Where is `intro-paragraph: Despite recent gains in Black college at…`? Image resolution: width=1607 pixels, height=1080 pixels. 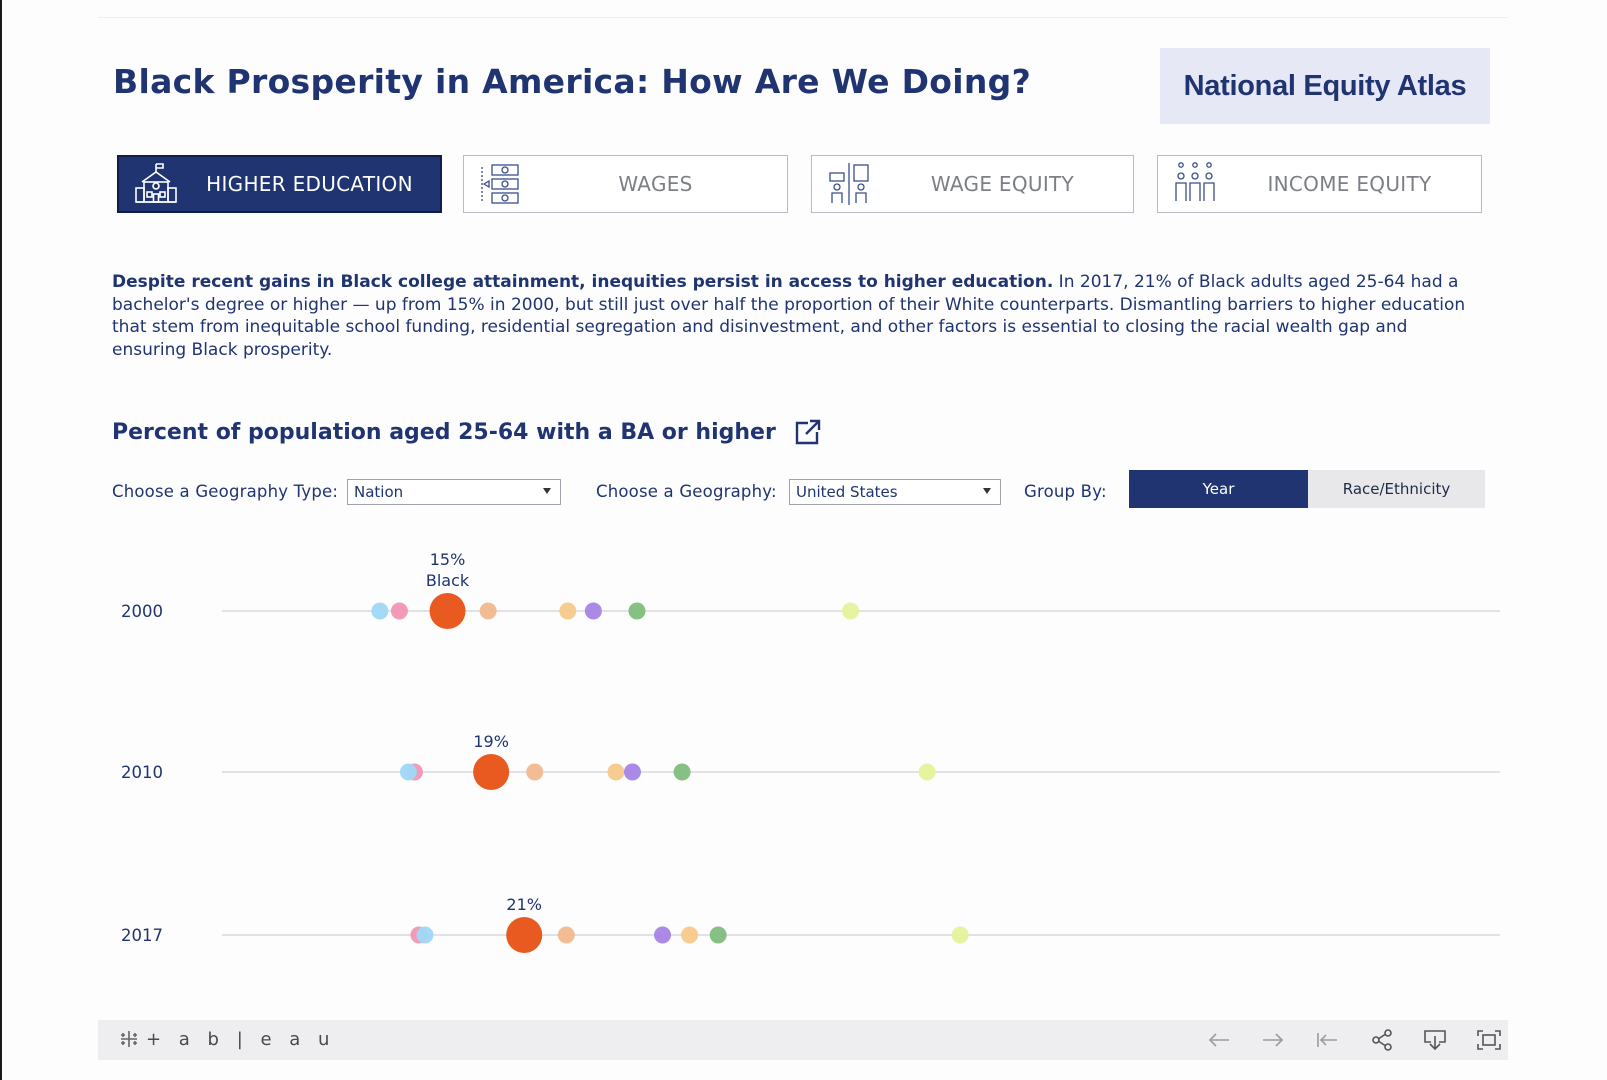 intro-paragraph: Despite recent gains in Black college at… is located at coordinates (797, 316).